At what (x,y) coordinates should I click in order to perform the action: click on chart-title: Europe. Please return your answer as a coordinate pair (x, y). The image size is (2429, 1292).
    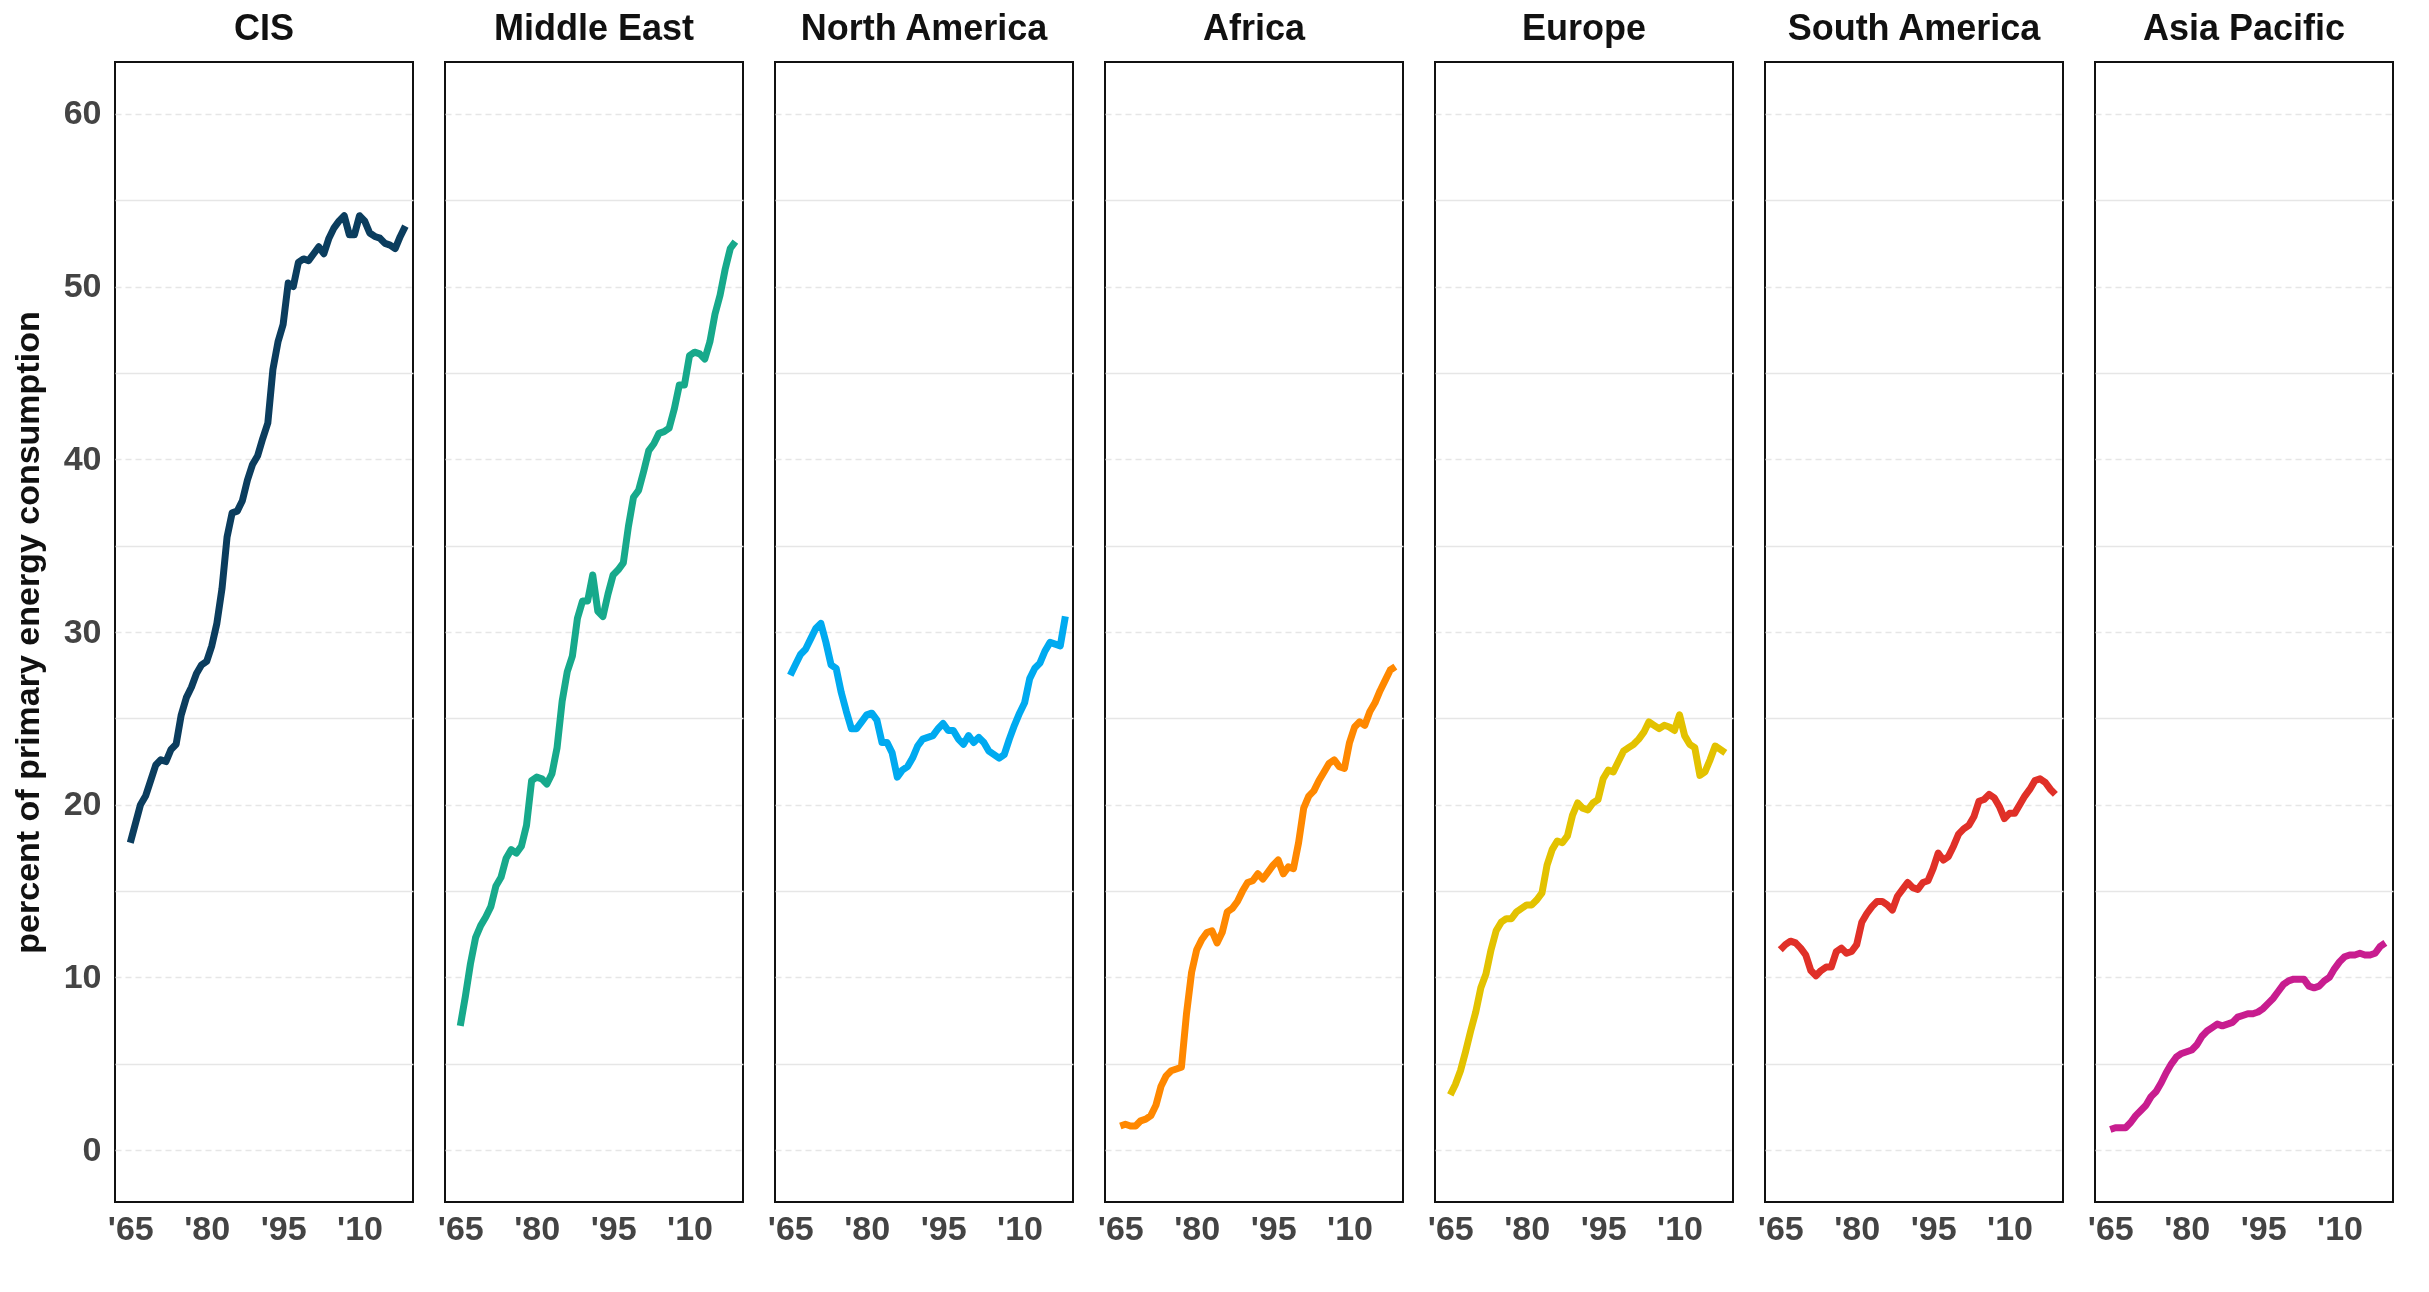
    Looking at the image, I should click on (1584, 27).